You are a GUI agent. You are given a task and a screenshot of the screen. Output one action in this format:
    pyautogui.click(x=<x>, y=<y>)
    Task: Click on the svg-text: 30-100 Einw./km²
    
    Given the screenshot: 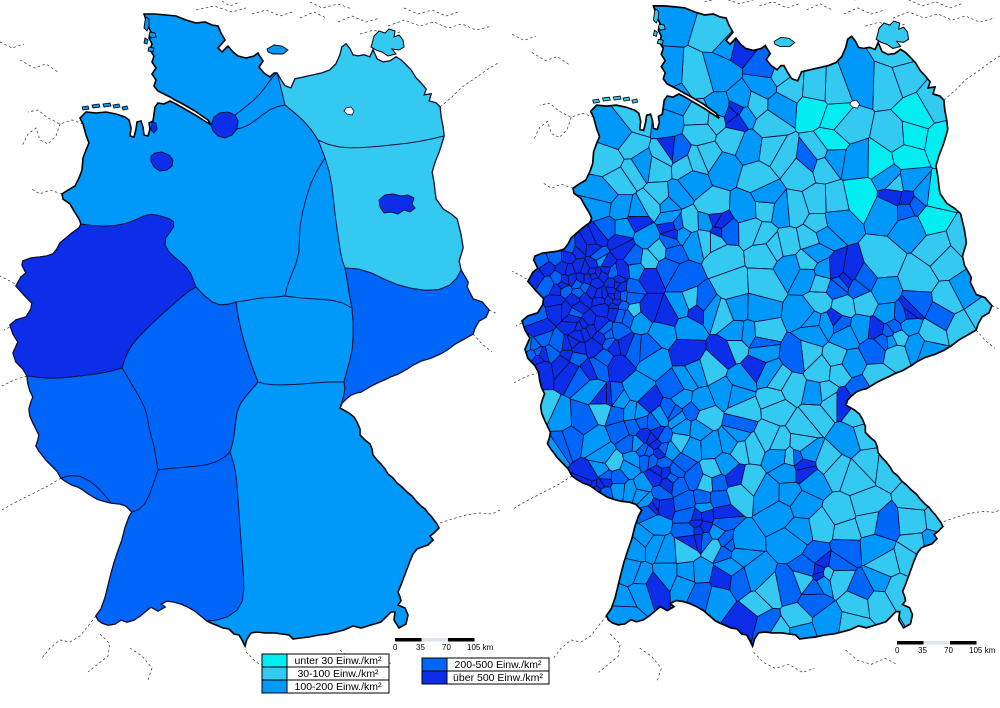 What is the action you would take?
    pyautogui.click(x=338, y=674)
    